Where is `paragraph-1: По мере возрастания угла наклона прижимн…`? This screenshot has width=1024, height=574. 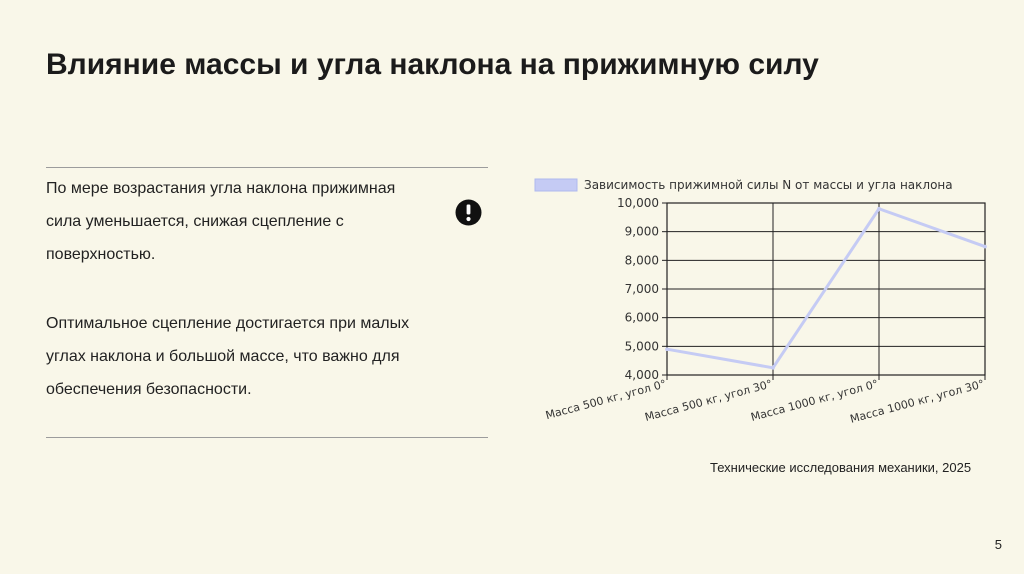
paragraph-1: По мере возрастания угла наклона прижимн… is located at coordinates (221, 221).